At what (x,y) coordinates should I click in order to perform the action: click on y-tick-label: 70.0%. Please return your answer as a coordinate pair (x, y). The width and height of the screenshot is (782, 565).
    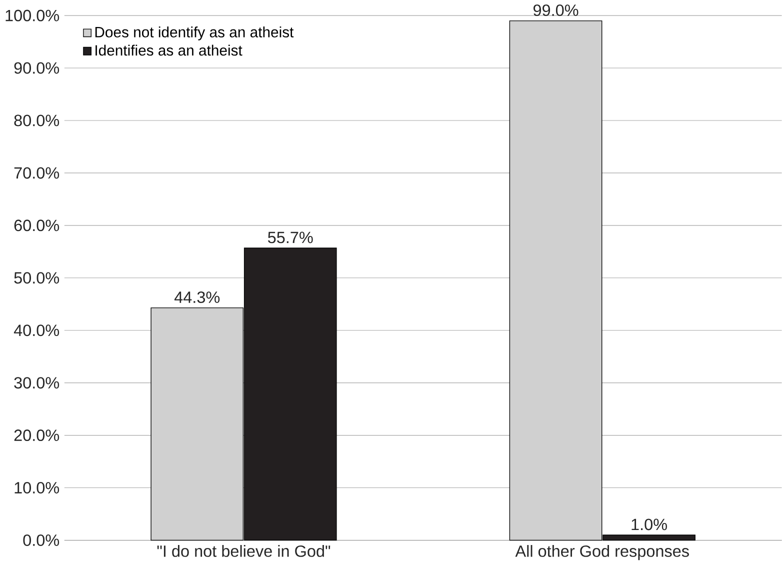
    Looking at the image, I should click on (37, 173).